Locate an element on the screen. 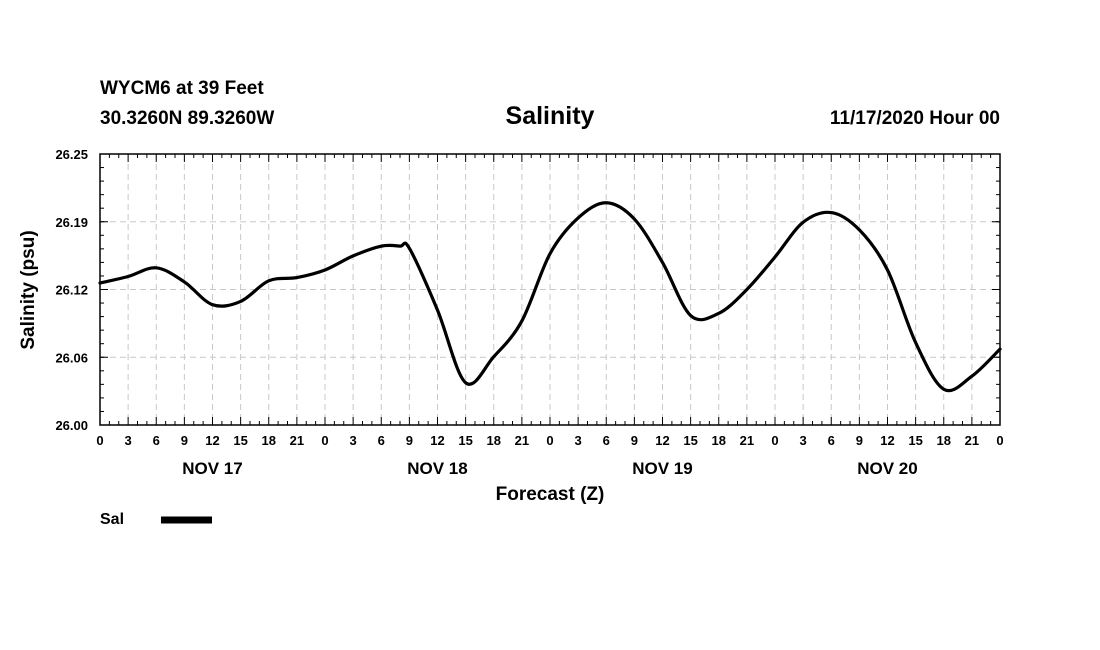  x-axis-title: Forecast (Z) is located at coordinates (550, 494).